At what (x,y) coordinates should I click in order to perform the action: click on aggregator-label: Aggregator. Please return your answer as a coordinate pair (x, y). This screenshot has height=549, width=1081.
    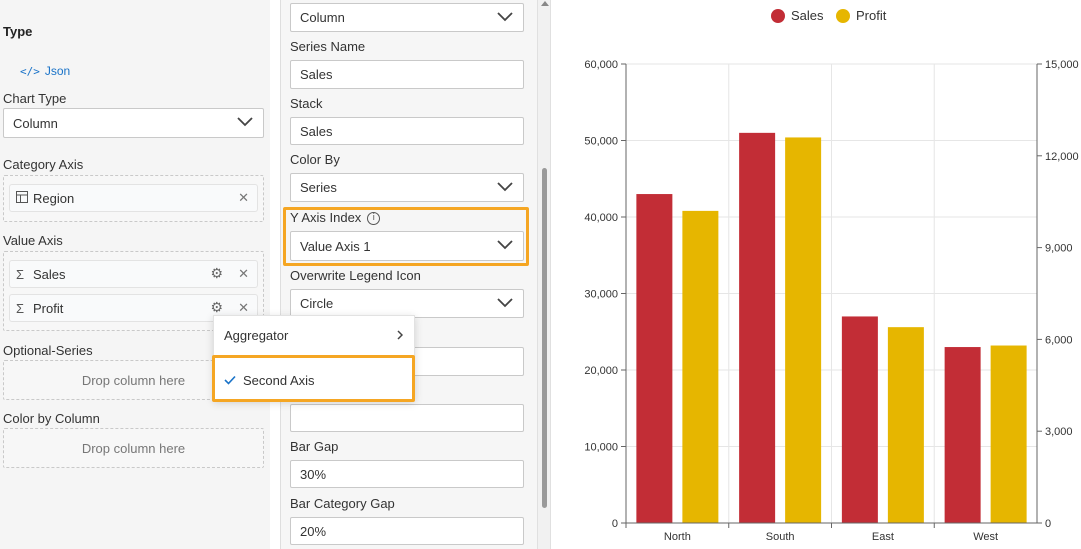
    Looking at the image, I should click on (256, 335).